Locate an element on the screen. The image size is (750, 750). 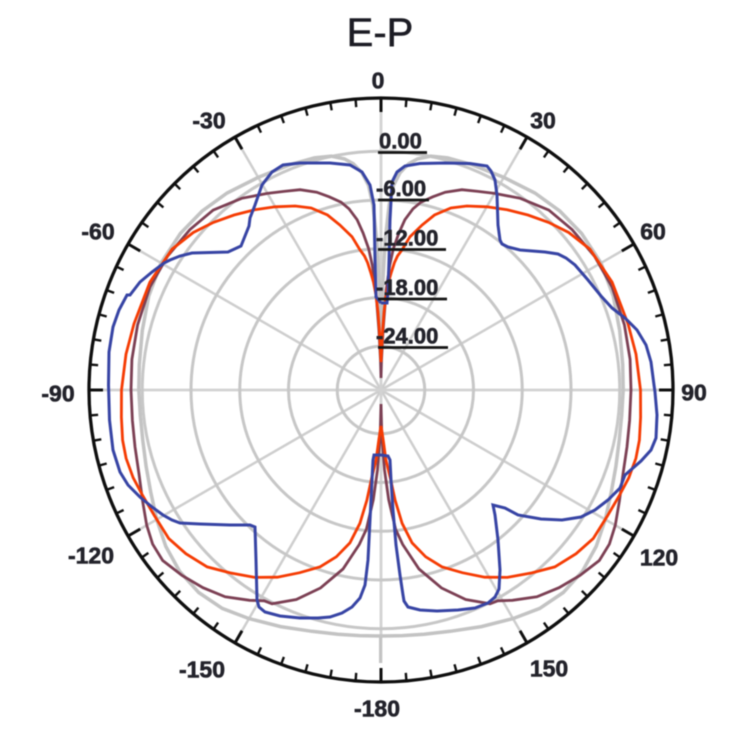
svg-text: 90 is located at coordinates (694, 393).